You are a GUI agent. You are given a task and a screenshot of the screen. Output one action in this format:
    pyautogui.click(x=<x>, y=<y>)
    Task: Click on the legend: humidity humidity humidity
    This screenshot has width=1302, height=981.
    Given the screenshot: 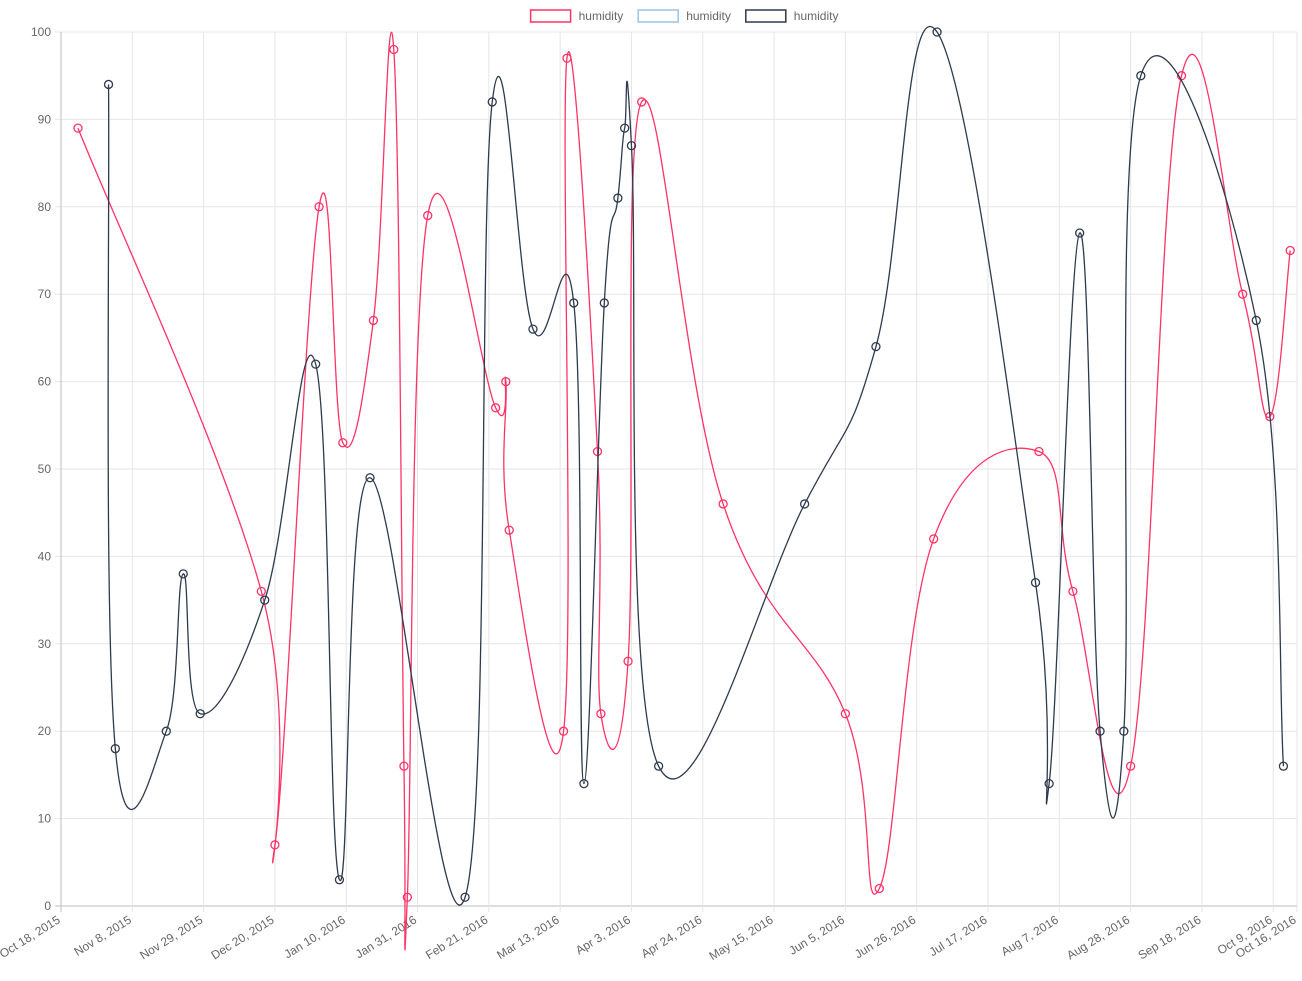 What is the action you would take?
    pyautogui.click(x=684, y=16)
    